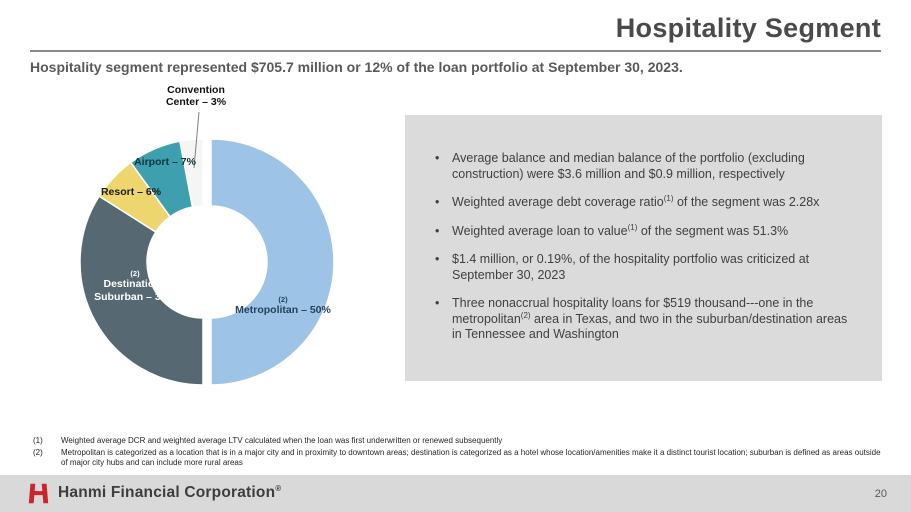 This screenshot has height=512, width=911. I want to click on chart-label-metropolitan: (2) Metropolitan – 50%, so click(283, 306).